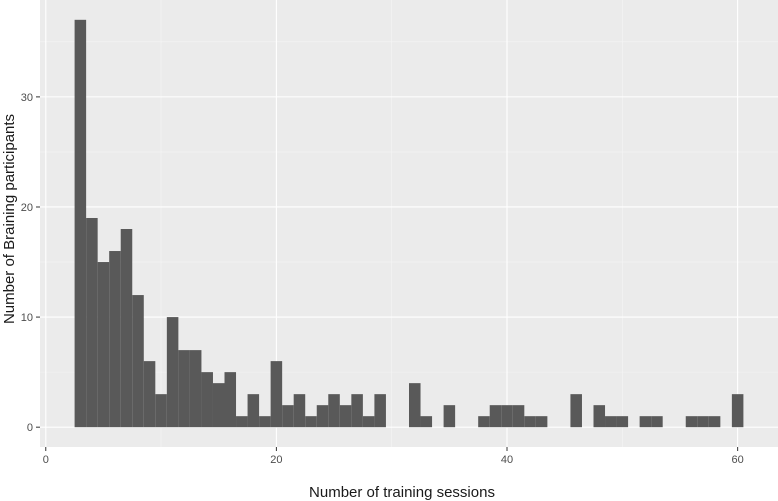  I want to click on y-axis-title: Number of Braining participants, so click(9, 219).